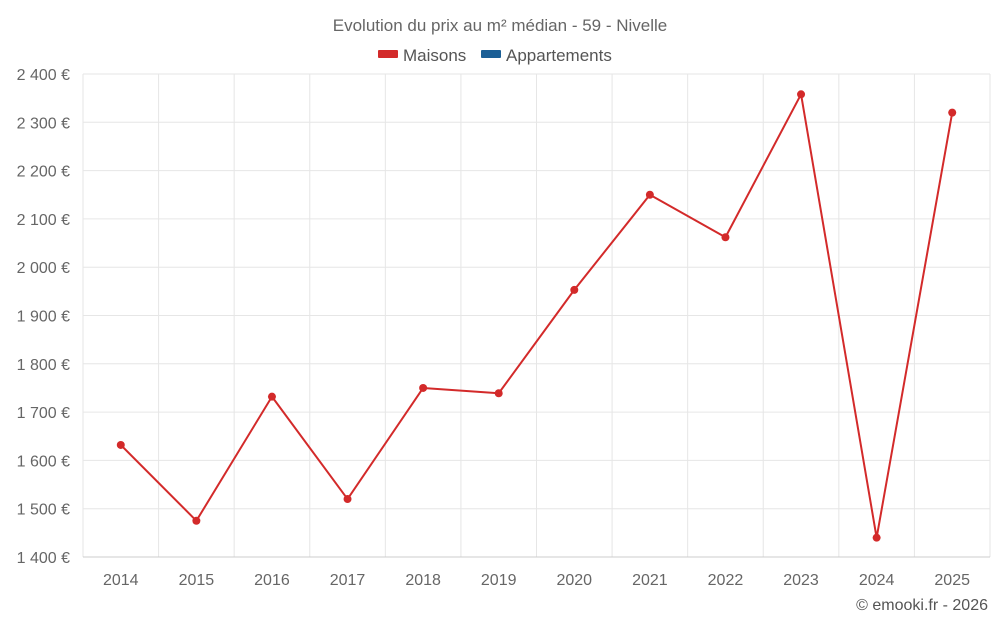 The image size is (1000, 625). Describe the element at coordinates (43, 510) in the screenshot. I see `y-tick-label: 1 500 €` at that location.